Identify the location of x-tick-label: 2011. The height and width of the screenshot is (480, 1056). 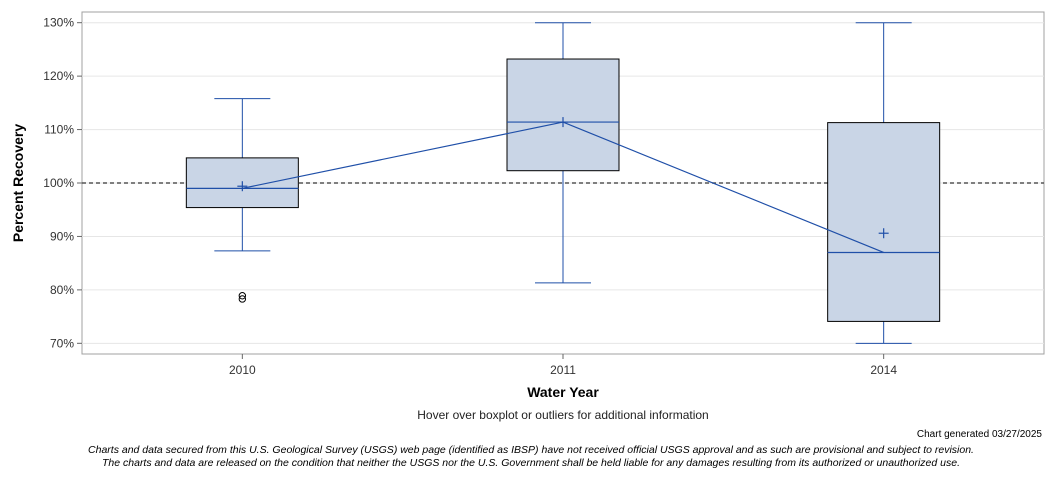
(563, 370).